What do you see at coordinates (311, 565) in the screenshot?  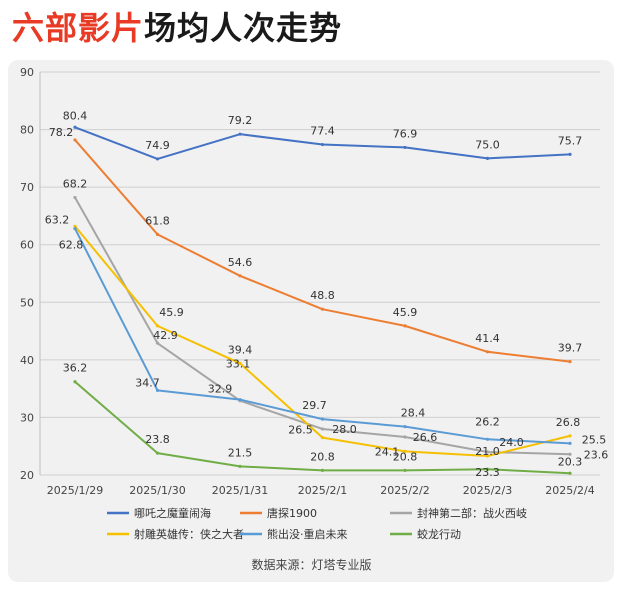 I see `data-source-note: 数据来源：灯塔专业版` at bounding box center [311, 565].